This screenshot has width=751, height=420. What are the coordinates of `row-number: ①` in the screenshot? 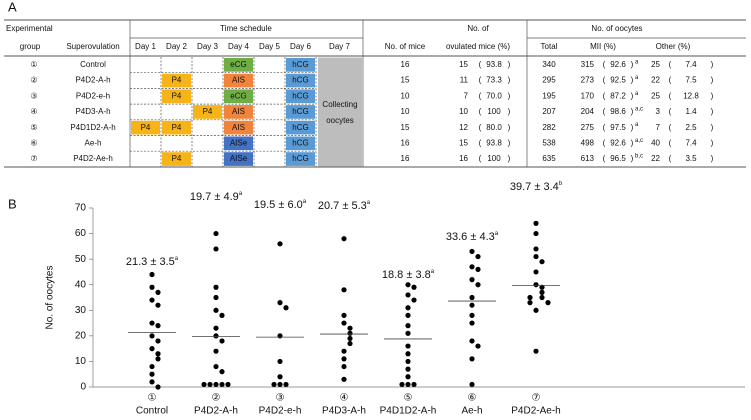 It's located at (33, 64).